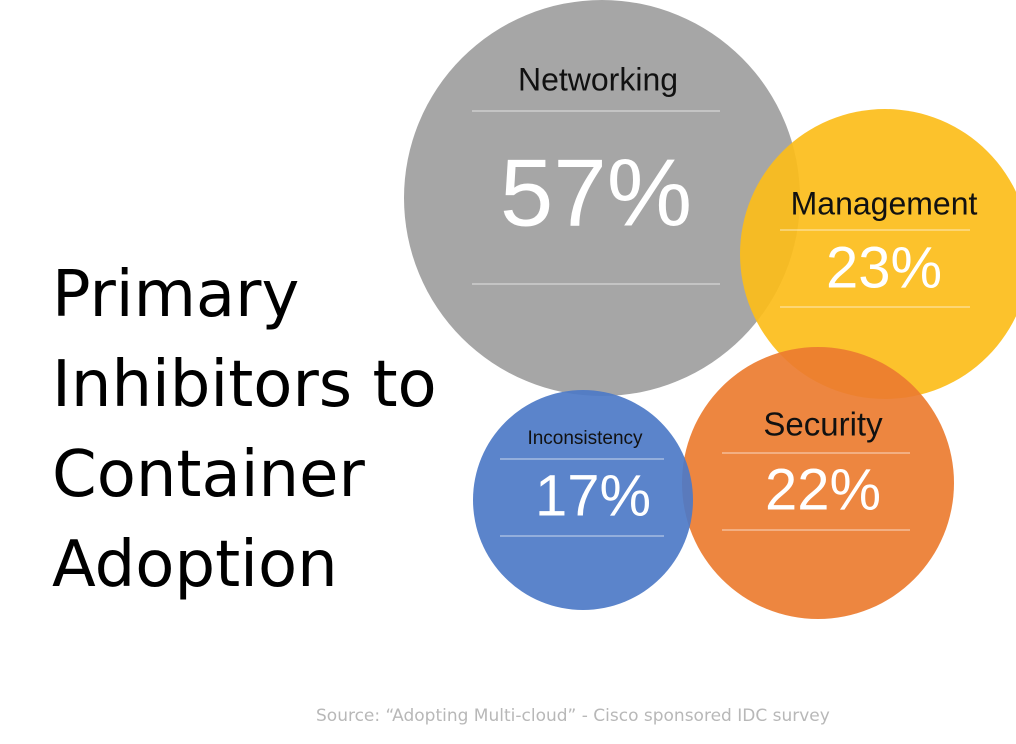 Image resolution: width=1016 pixels, height=744 pixels. I want to click on bubble-security-label: Security, so click(823, 424).